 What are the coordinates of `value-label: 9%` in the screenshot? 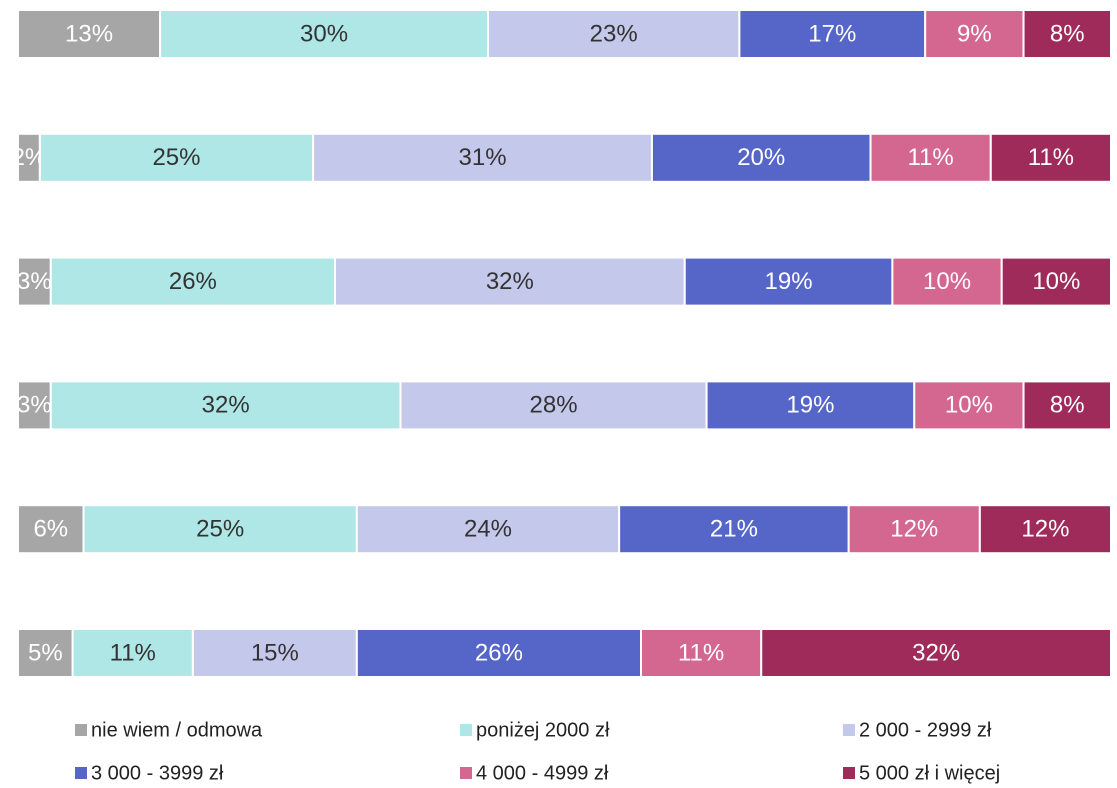 It's located at (974, 33).